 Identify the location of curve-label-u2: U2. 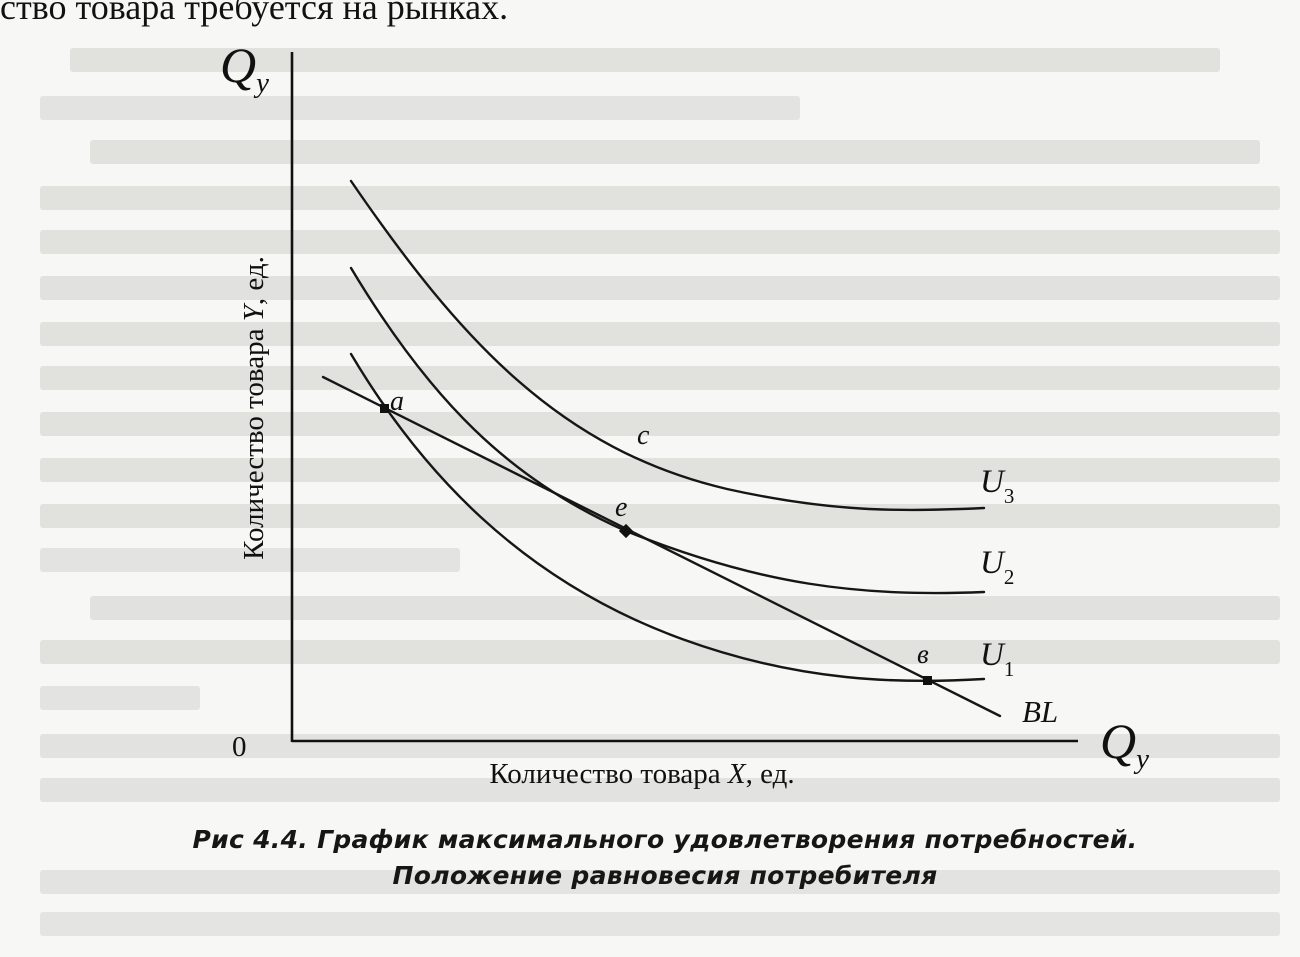
(997, 567).